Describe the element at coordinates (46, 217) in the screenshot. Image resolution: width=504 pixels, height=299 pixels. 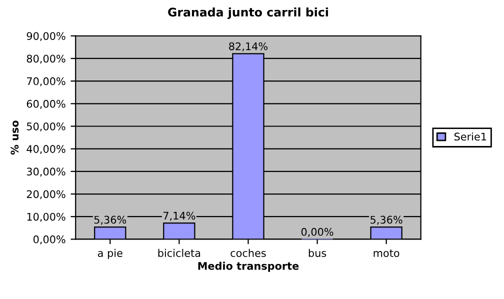
I see `y-tick-label: 10,00%` at that location.